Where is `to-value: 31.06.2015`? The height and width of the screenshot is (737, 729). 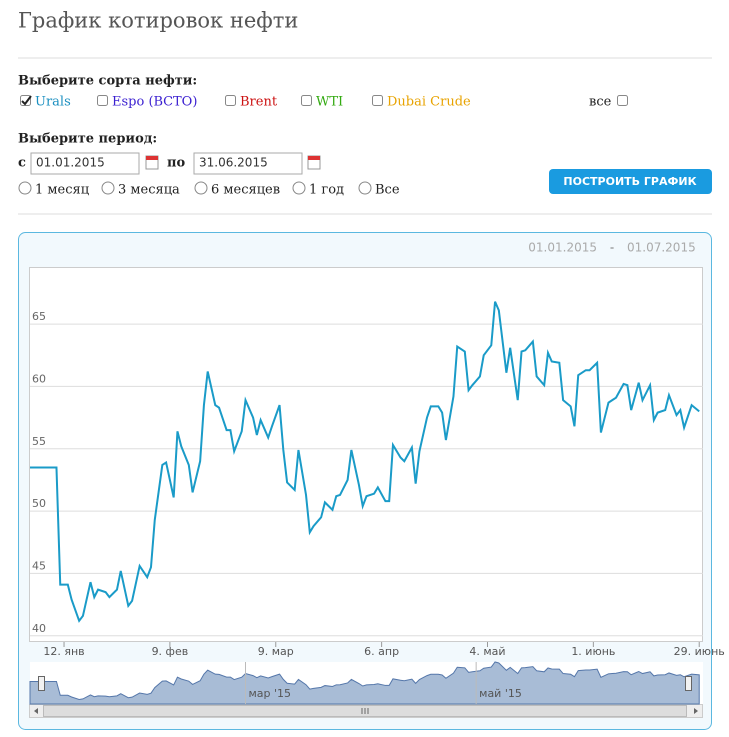 to-value: 31.06.2015 is located at coordinates (233, 163).